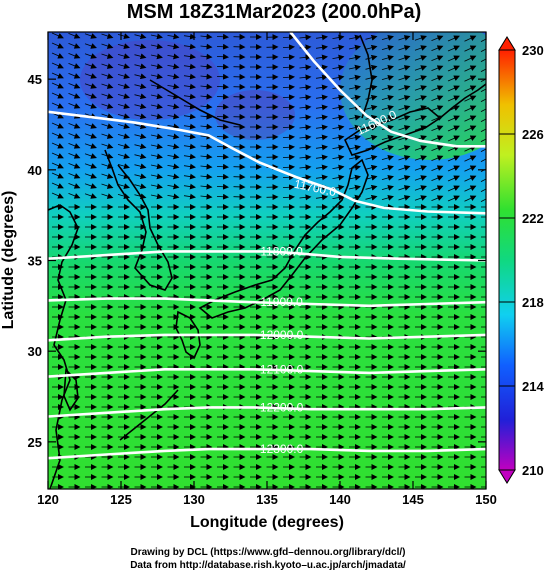 The image size is (548, 573). What do you see at coordinates (138, 220) in the screenshot?
I see `coastline-korea` at bounding box center [138, 220].